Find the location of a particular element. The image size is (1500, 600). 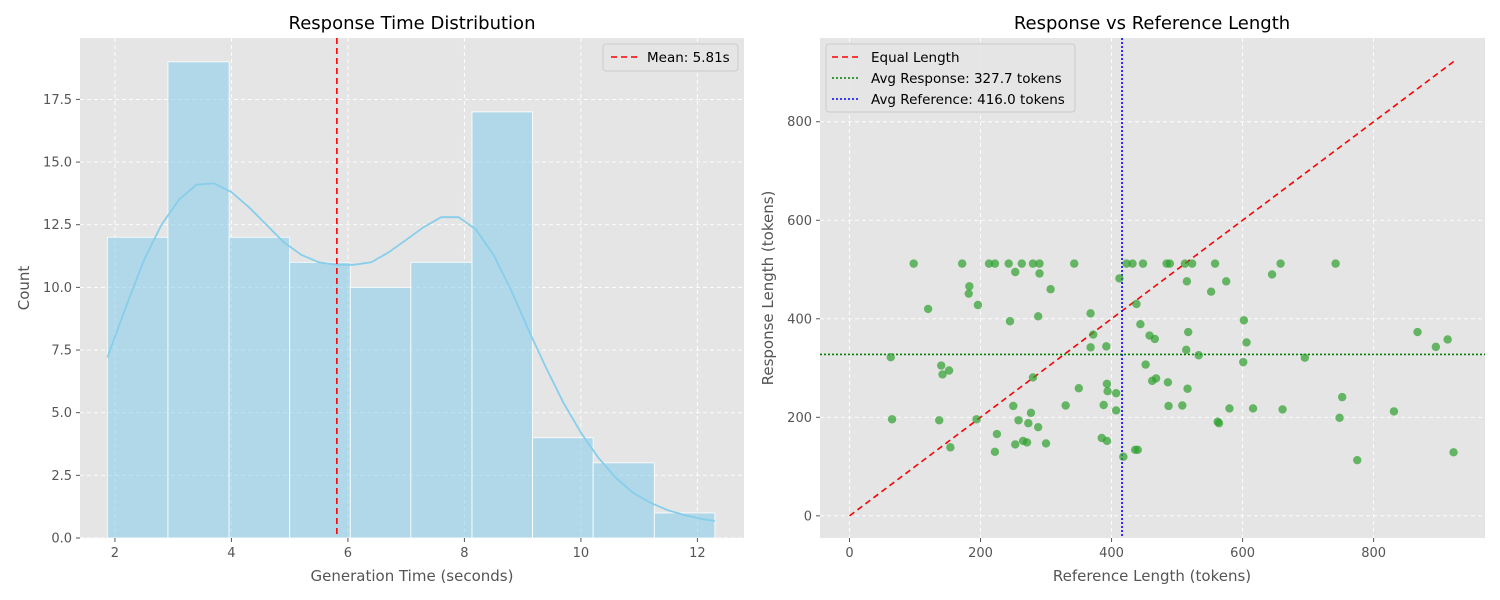

histogram-x-tick-label: 6 is located at coordinates (348, 553).